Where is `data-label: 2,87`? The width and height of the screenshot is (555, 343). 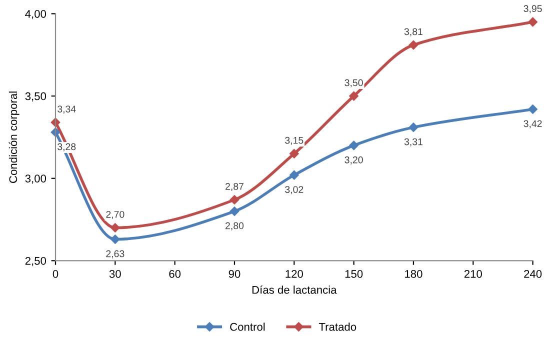 data-label: 2,87 is located at coordinates (235, 187).